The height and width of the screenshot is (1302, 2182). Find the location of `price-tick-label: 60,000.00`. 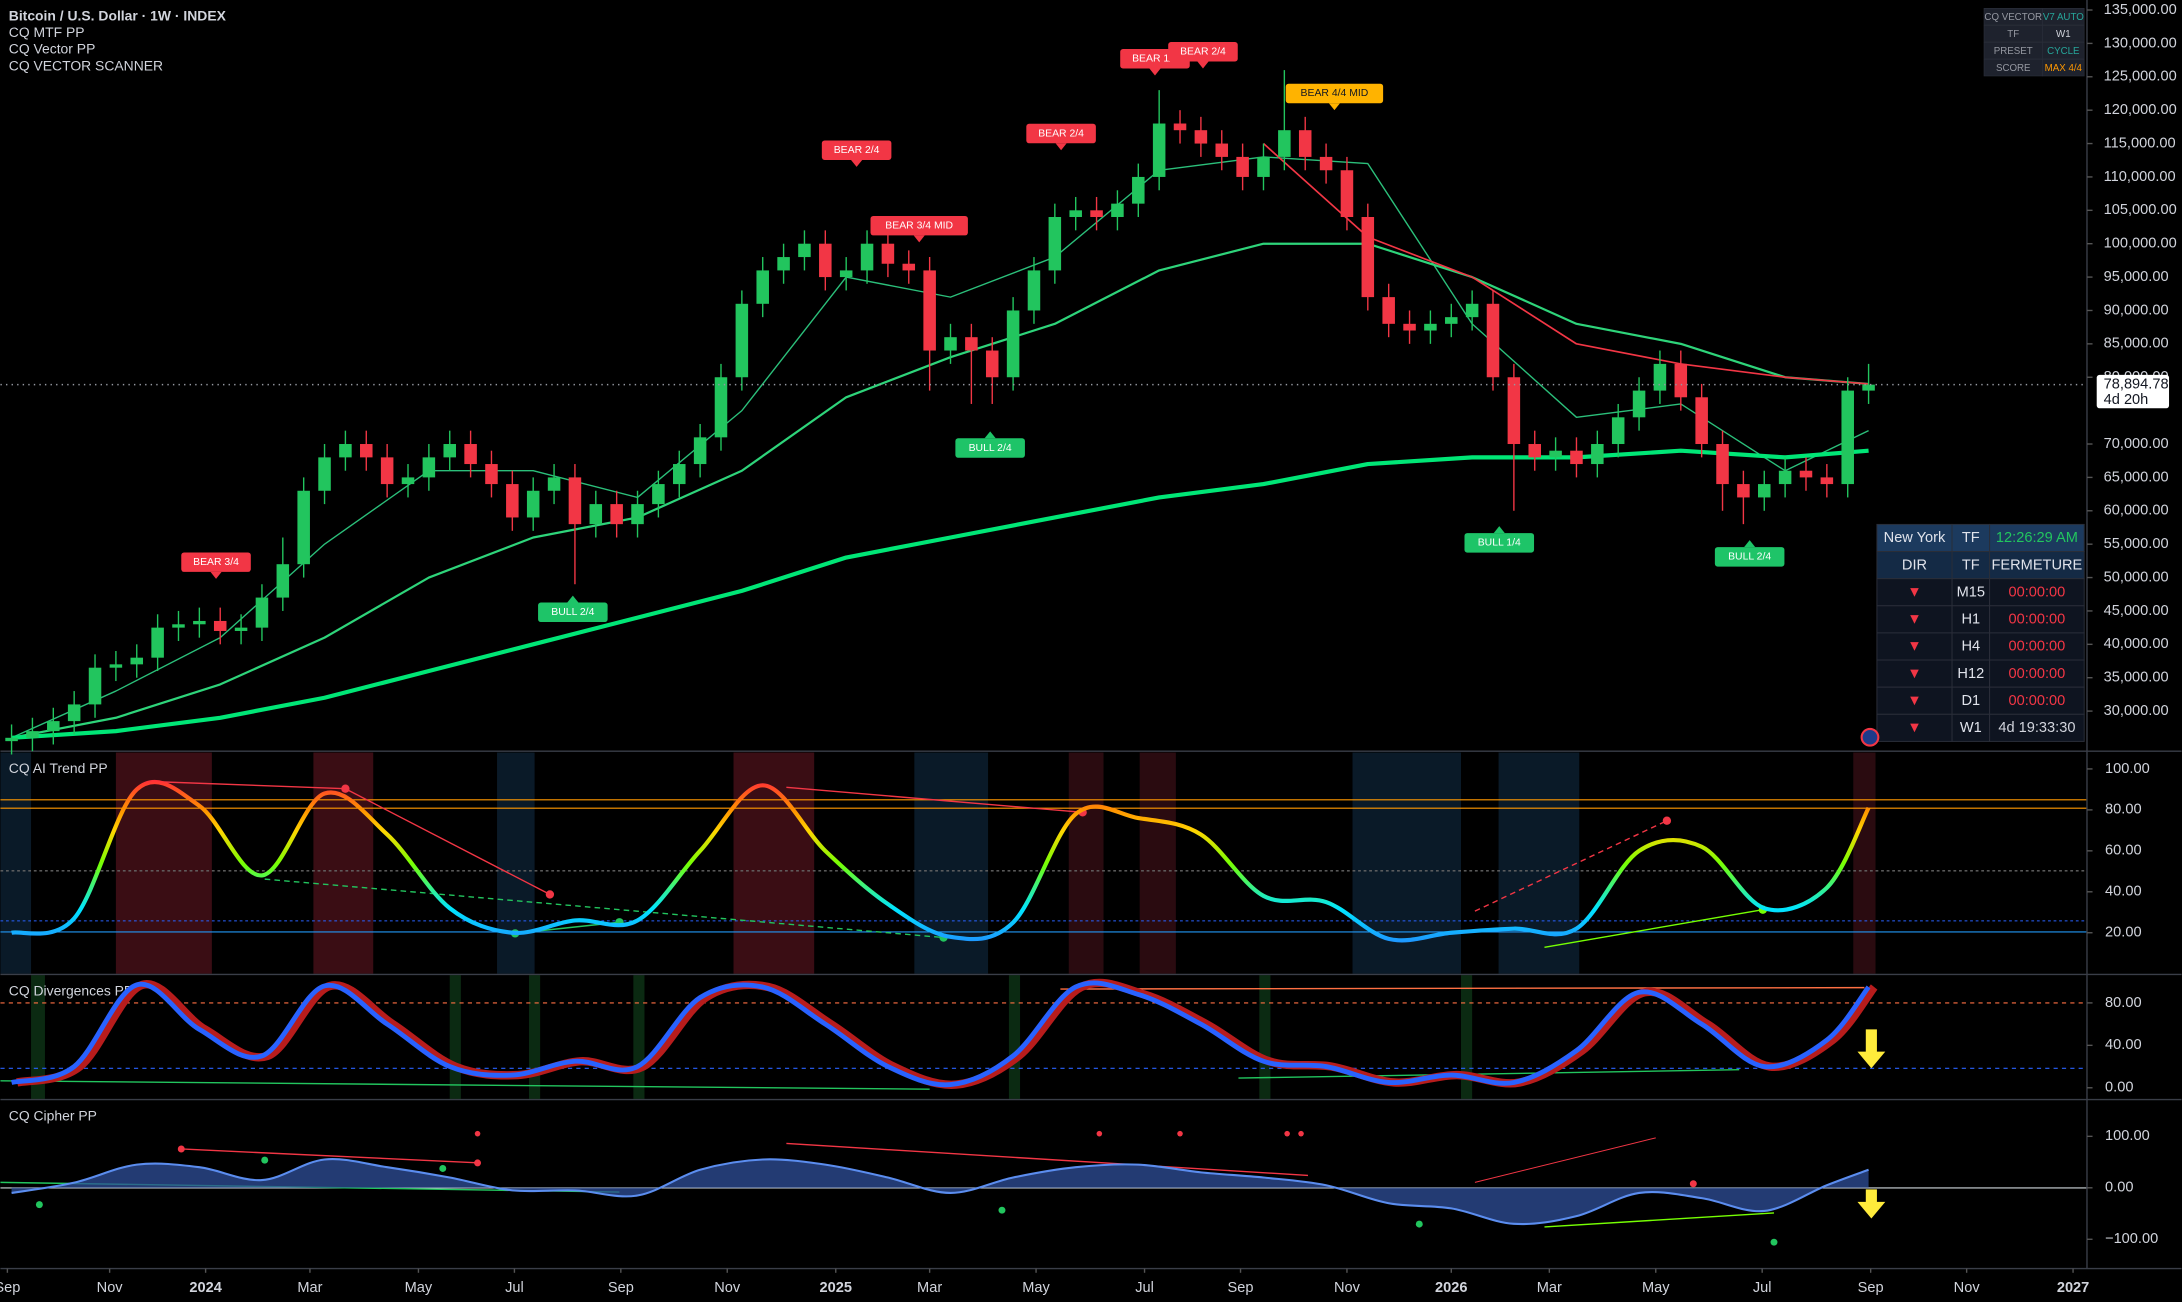

price-tick-label: 60,000.00 is located at coordinates (2136, 511).